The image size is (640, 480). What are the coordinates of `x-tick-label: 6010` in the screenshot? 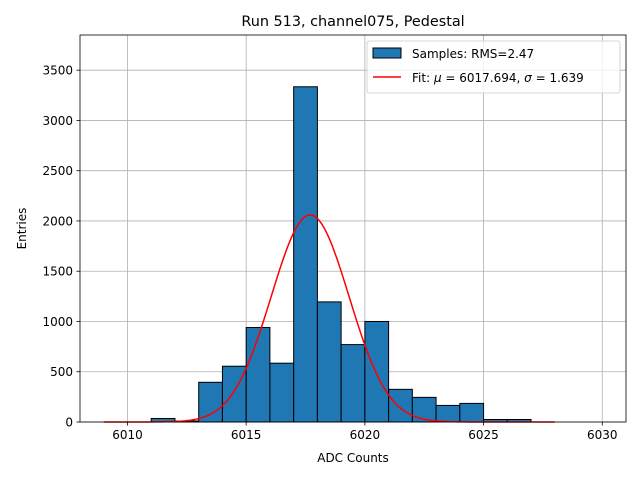 It's located at (127, 435).